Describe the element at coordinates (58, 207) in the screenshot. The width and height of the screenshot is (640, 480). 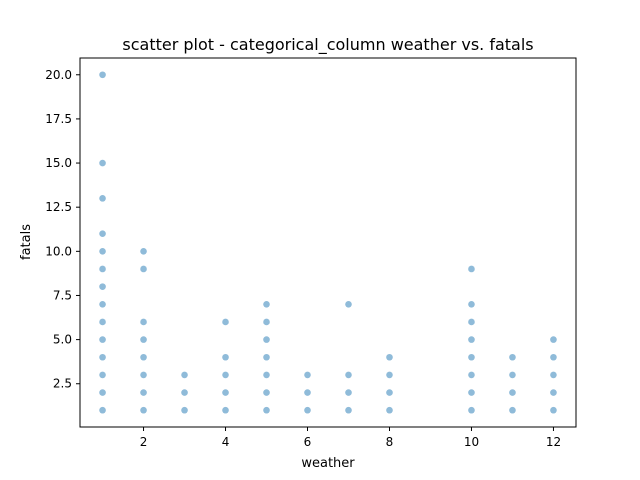
I see `y-tick-label: 12.5` at that location.